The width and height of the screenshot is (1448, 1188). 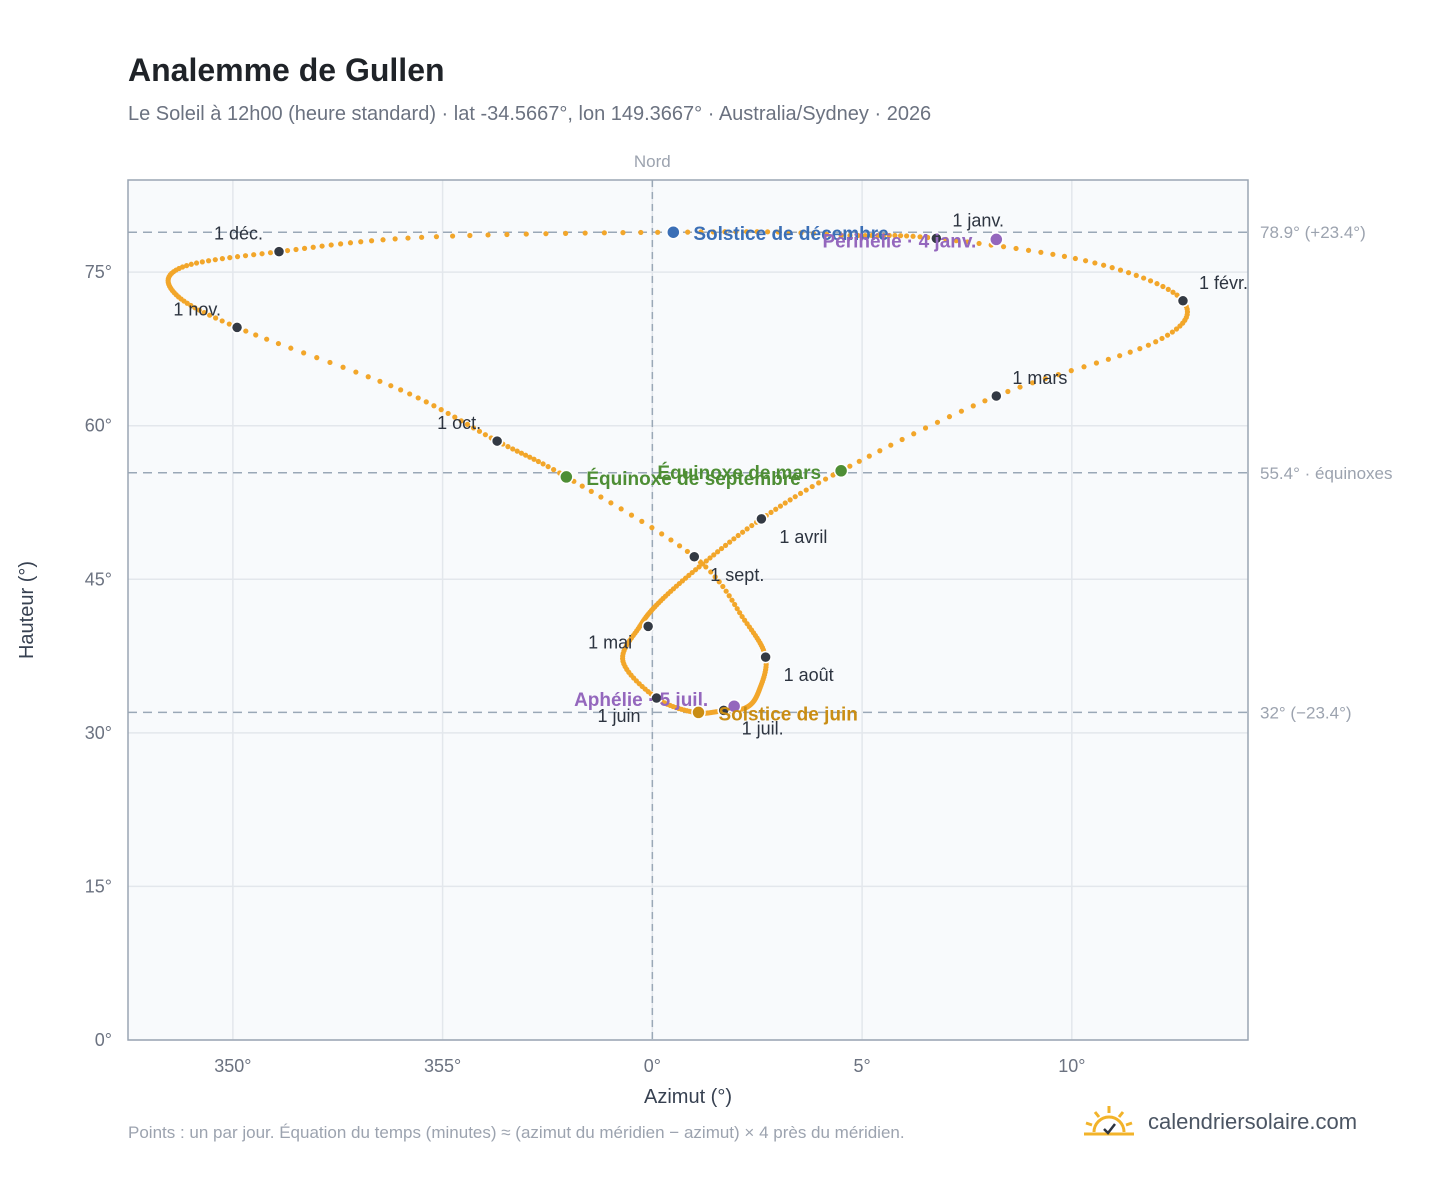 I want to click on event-label: Aphélie · 5 juil., so click(x=641, y=700).